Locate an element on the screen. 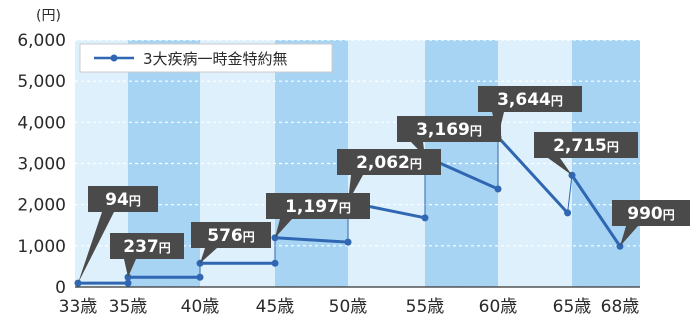  x-tick-label: 60歳 is located at coordinates (498, 307).